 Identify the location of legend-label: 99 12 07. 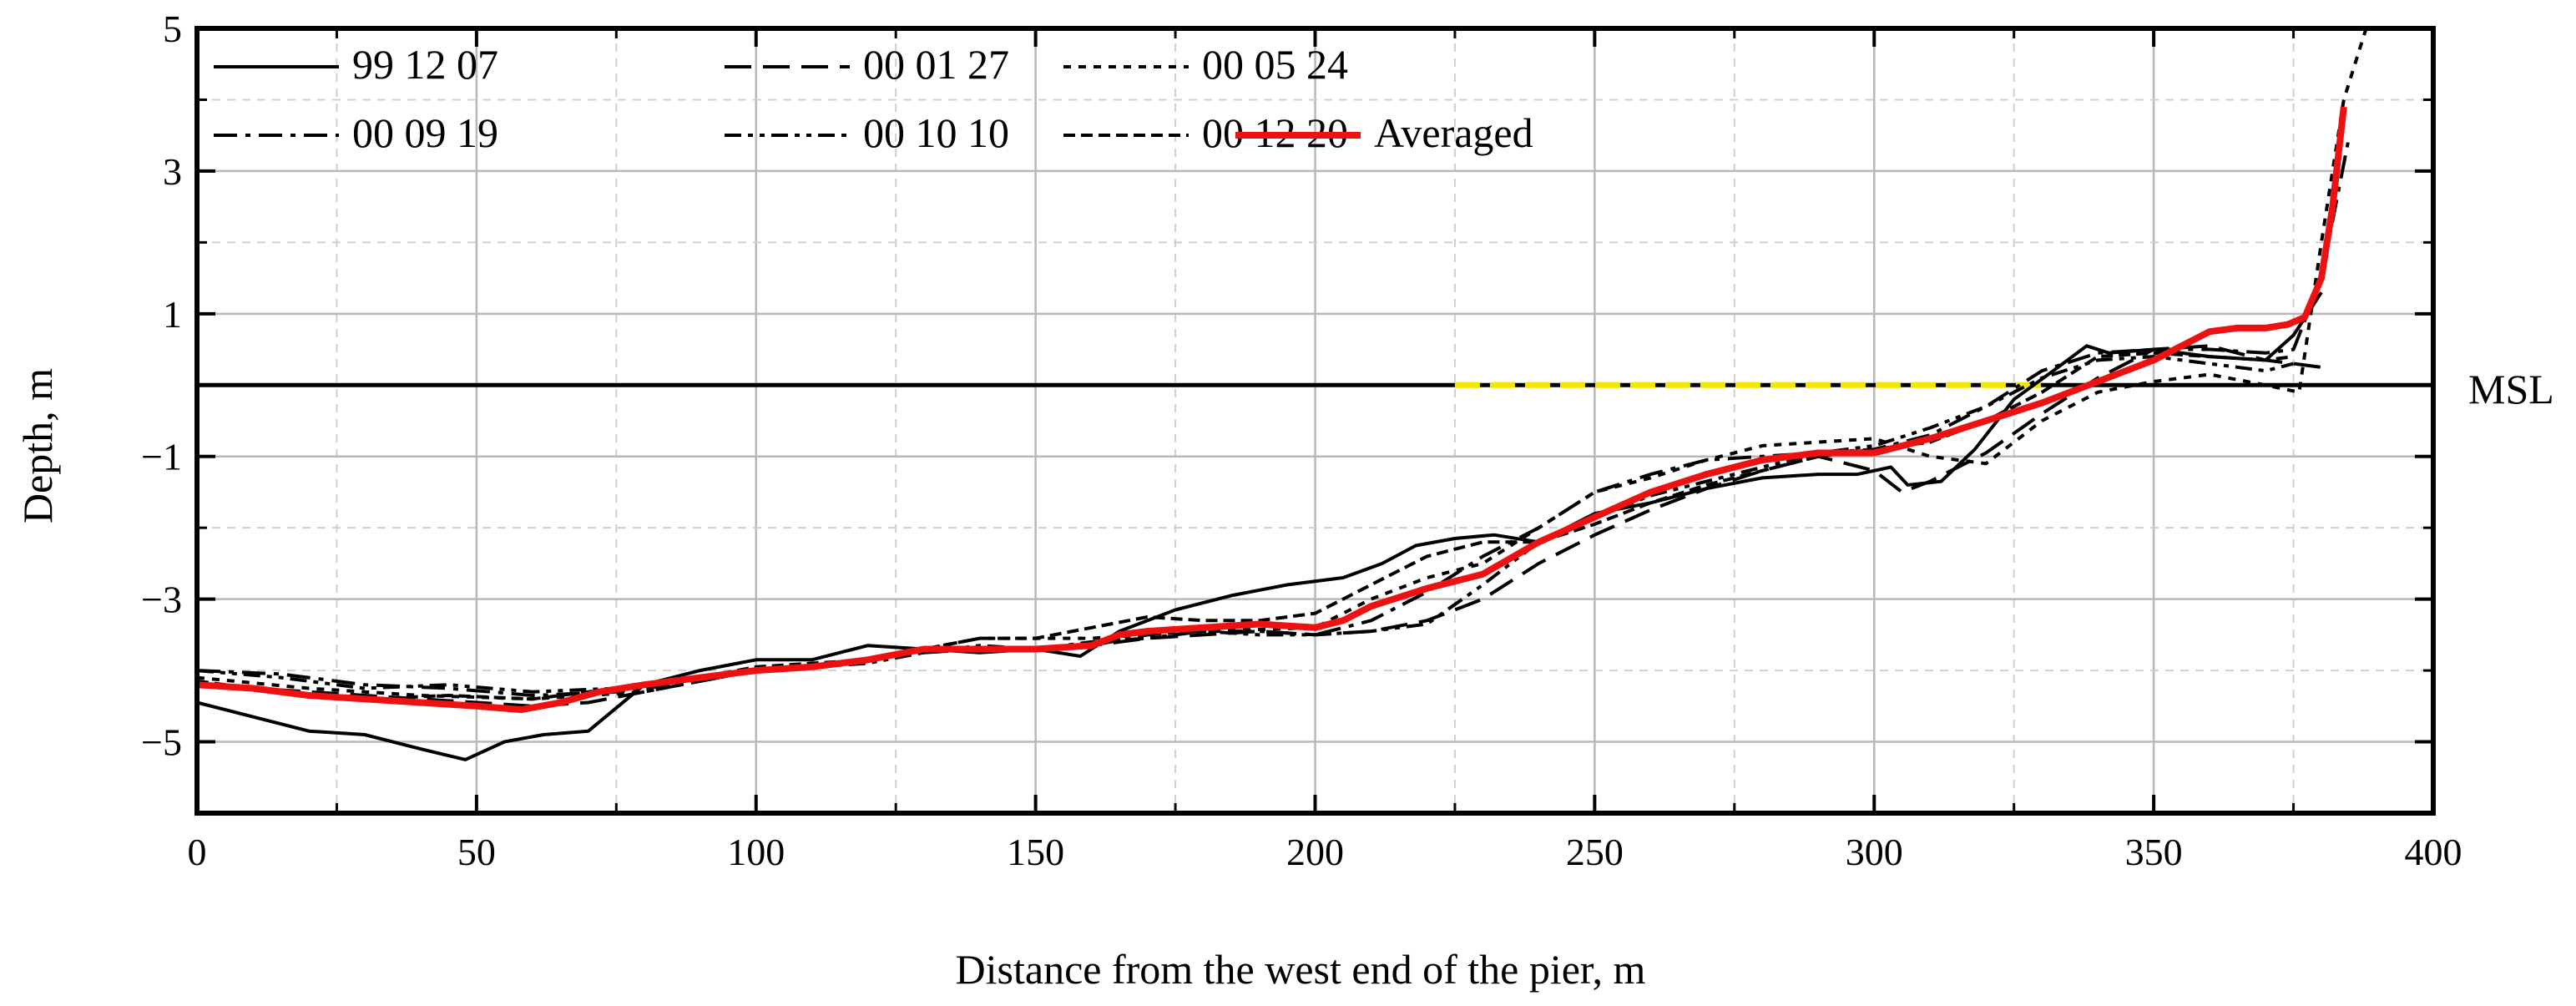
(425, 64).